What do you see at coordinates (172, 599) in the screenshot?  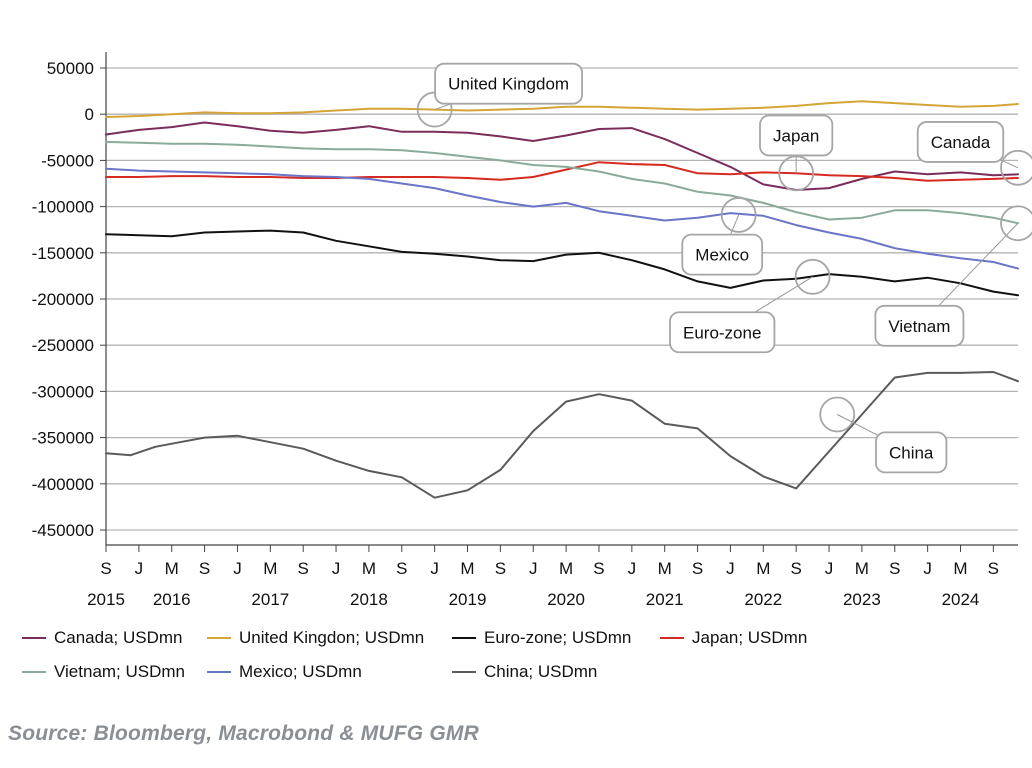 I see `x-year-tick-label: 2016` at bounding box center [172, 599].